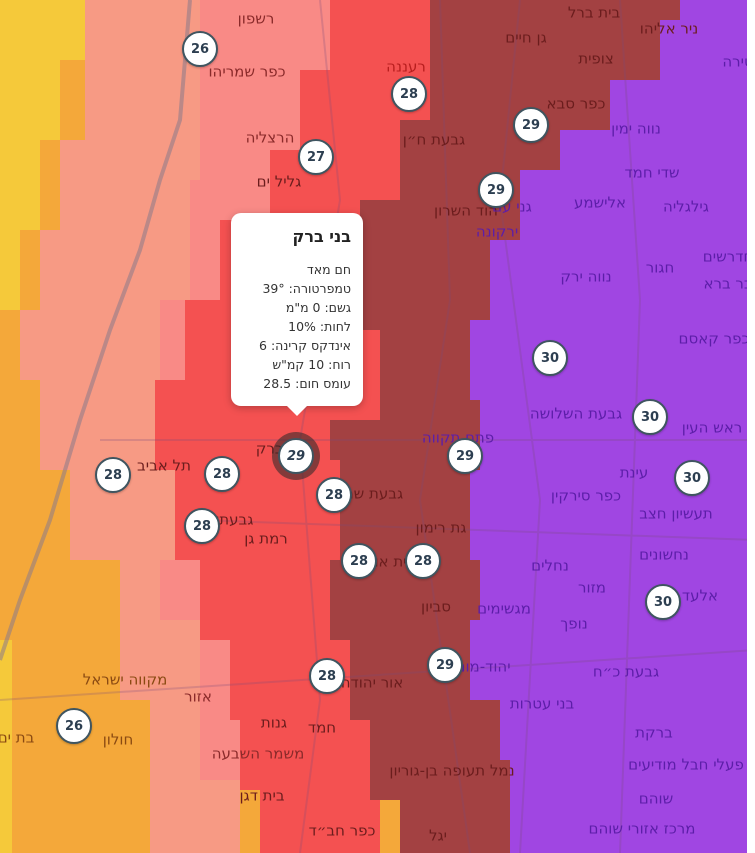  I want to click on place-label-rosh-haayin: ראש העין, so click(712, 427).